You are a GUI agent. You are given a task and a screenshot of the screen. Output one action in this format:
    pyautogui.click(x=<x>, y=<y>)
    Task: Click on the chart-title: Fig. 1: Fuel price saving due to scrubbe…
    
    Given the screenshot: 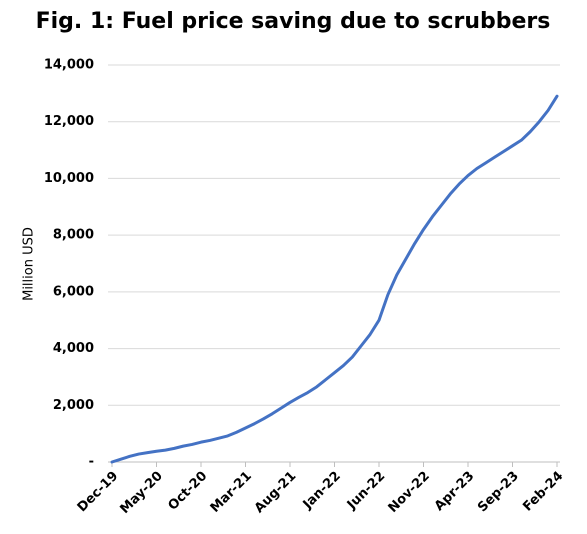 What is the action you would take?
    pyautogui.click(x=293, y=21)
    